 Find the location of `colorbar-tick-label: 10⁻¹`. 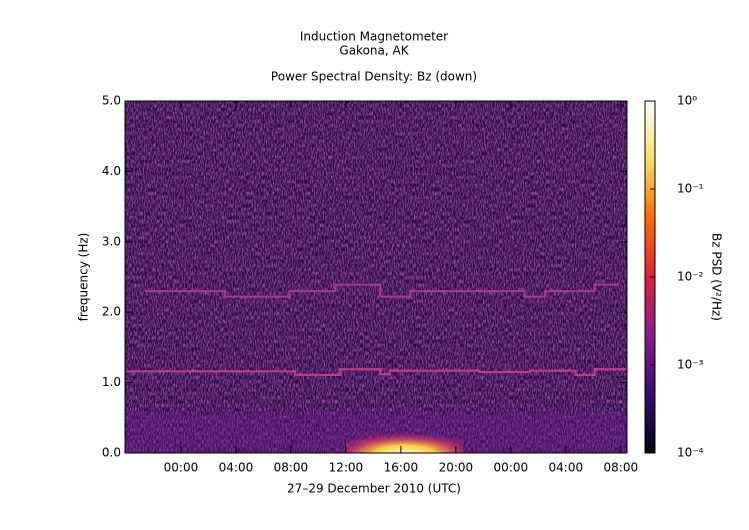

colorbar-tick-label: 10⁻¹ is located at coordinates (690, 189).